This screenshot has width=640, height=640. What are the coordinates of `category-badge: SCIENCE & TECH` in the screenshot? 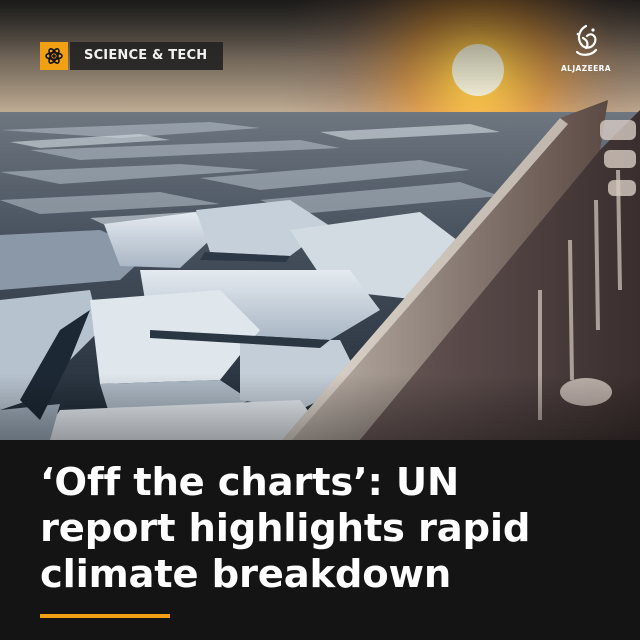 It's located at (132, 56).